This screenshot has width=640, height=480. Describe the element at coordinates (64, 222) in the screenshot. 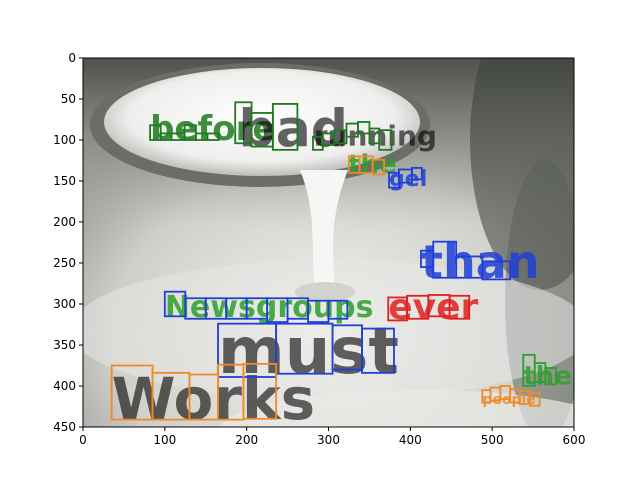

I see `y-tick-label: 200` at that location.